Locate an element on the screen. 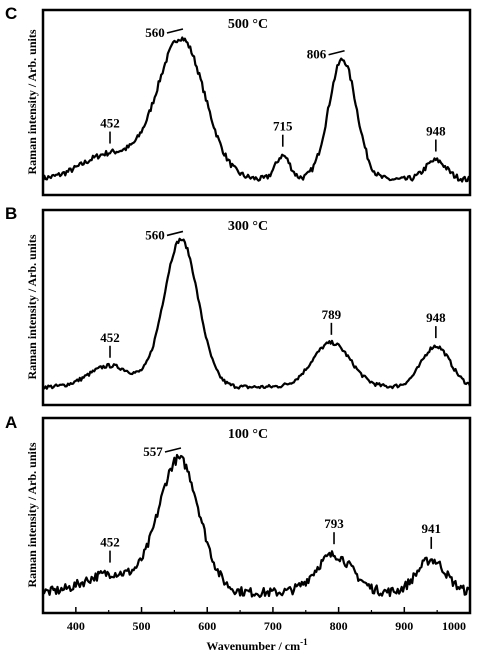  panel-b-peak-labels: 452 560 789 948 is located at coordinates (273, 292).